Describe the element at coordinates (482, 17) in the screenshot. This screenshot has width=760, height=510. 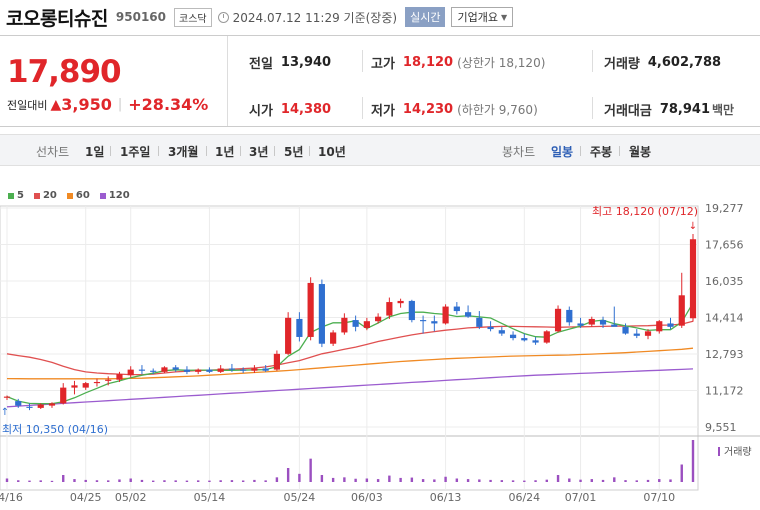
I see `company-info-dropdown: 기업개요 ▼` at that location.